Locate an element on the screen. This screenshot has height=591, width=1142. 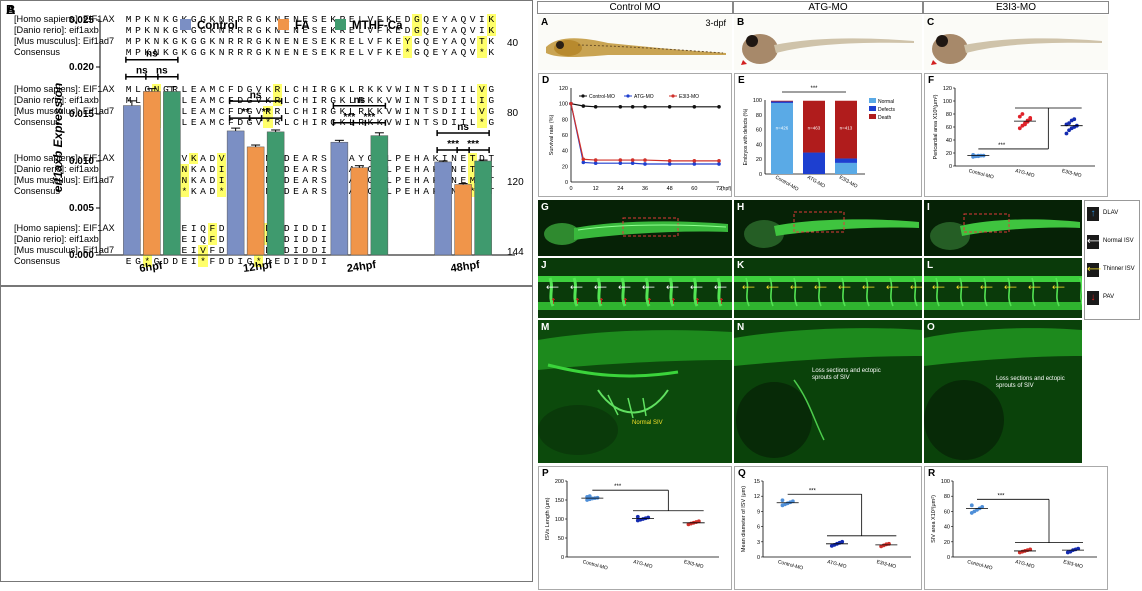
fluor-image-m: M Normal SIV is located at coordinates (635, 391).